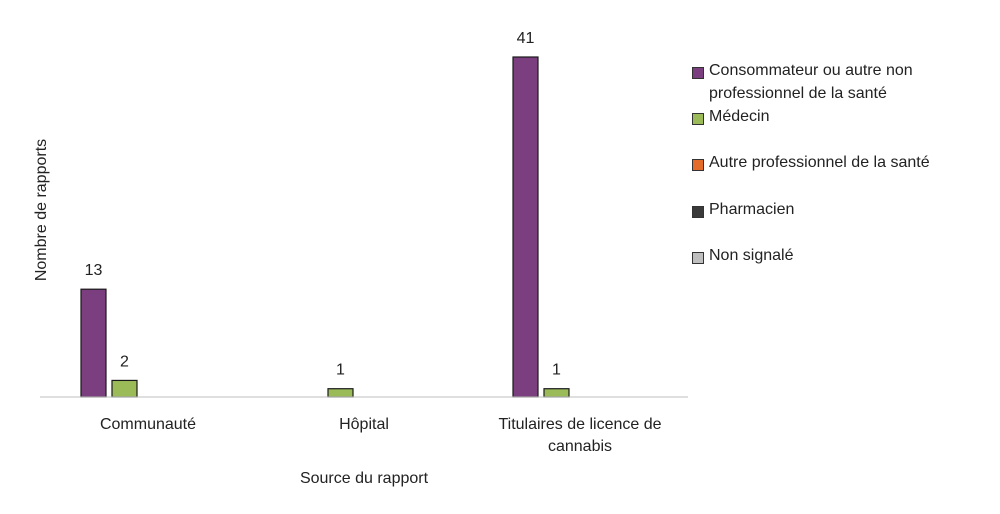 Image resolution: width=1000 pixels, height=514 pixels. I want to click on legend-label: Non signalé, so click(751, 255).